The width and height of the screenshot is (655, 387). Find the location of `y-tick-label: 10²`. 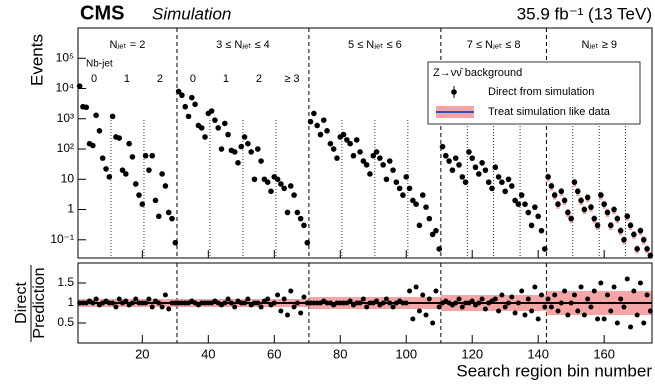

y-tick-label: 10² is located at coordinates (65, 148).